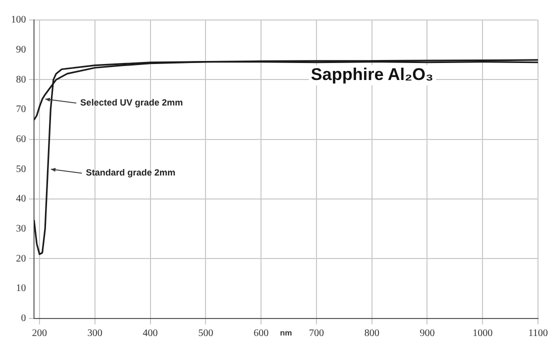  I want to click on x-tick-label: 1100, so click(538, 334).